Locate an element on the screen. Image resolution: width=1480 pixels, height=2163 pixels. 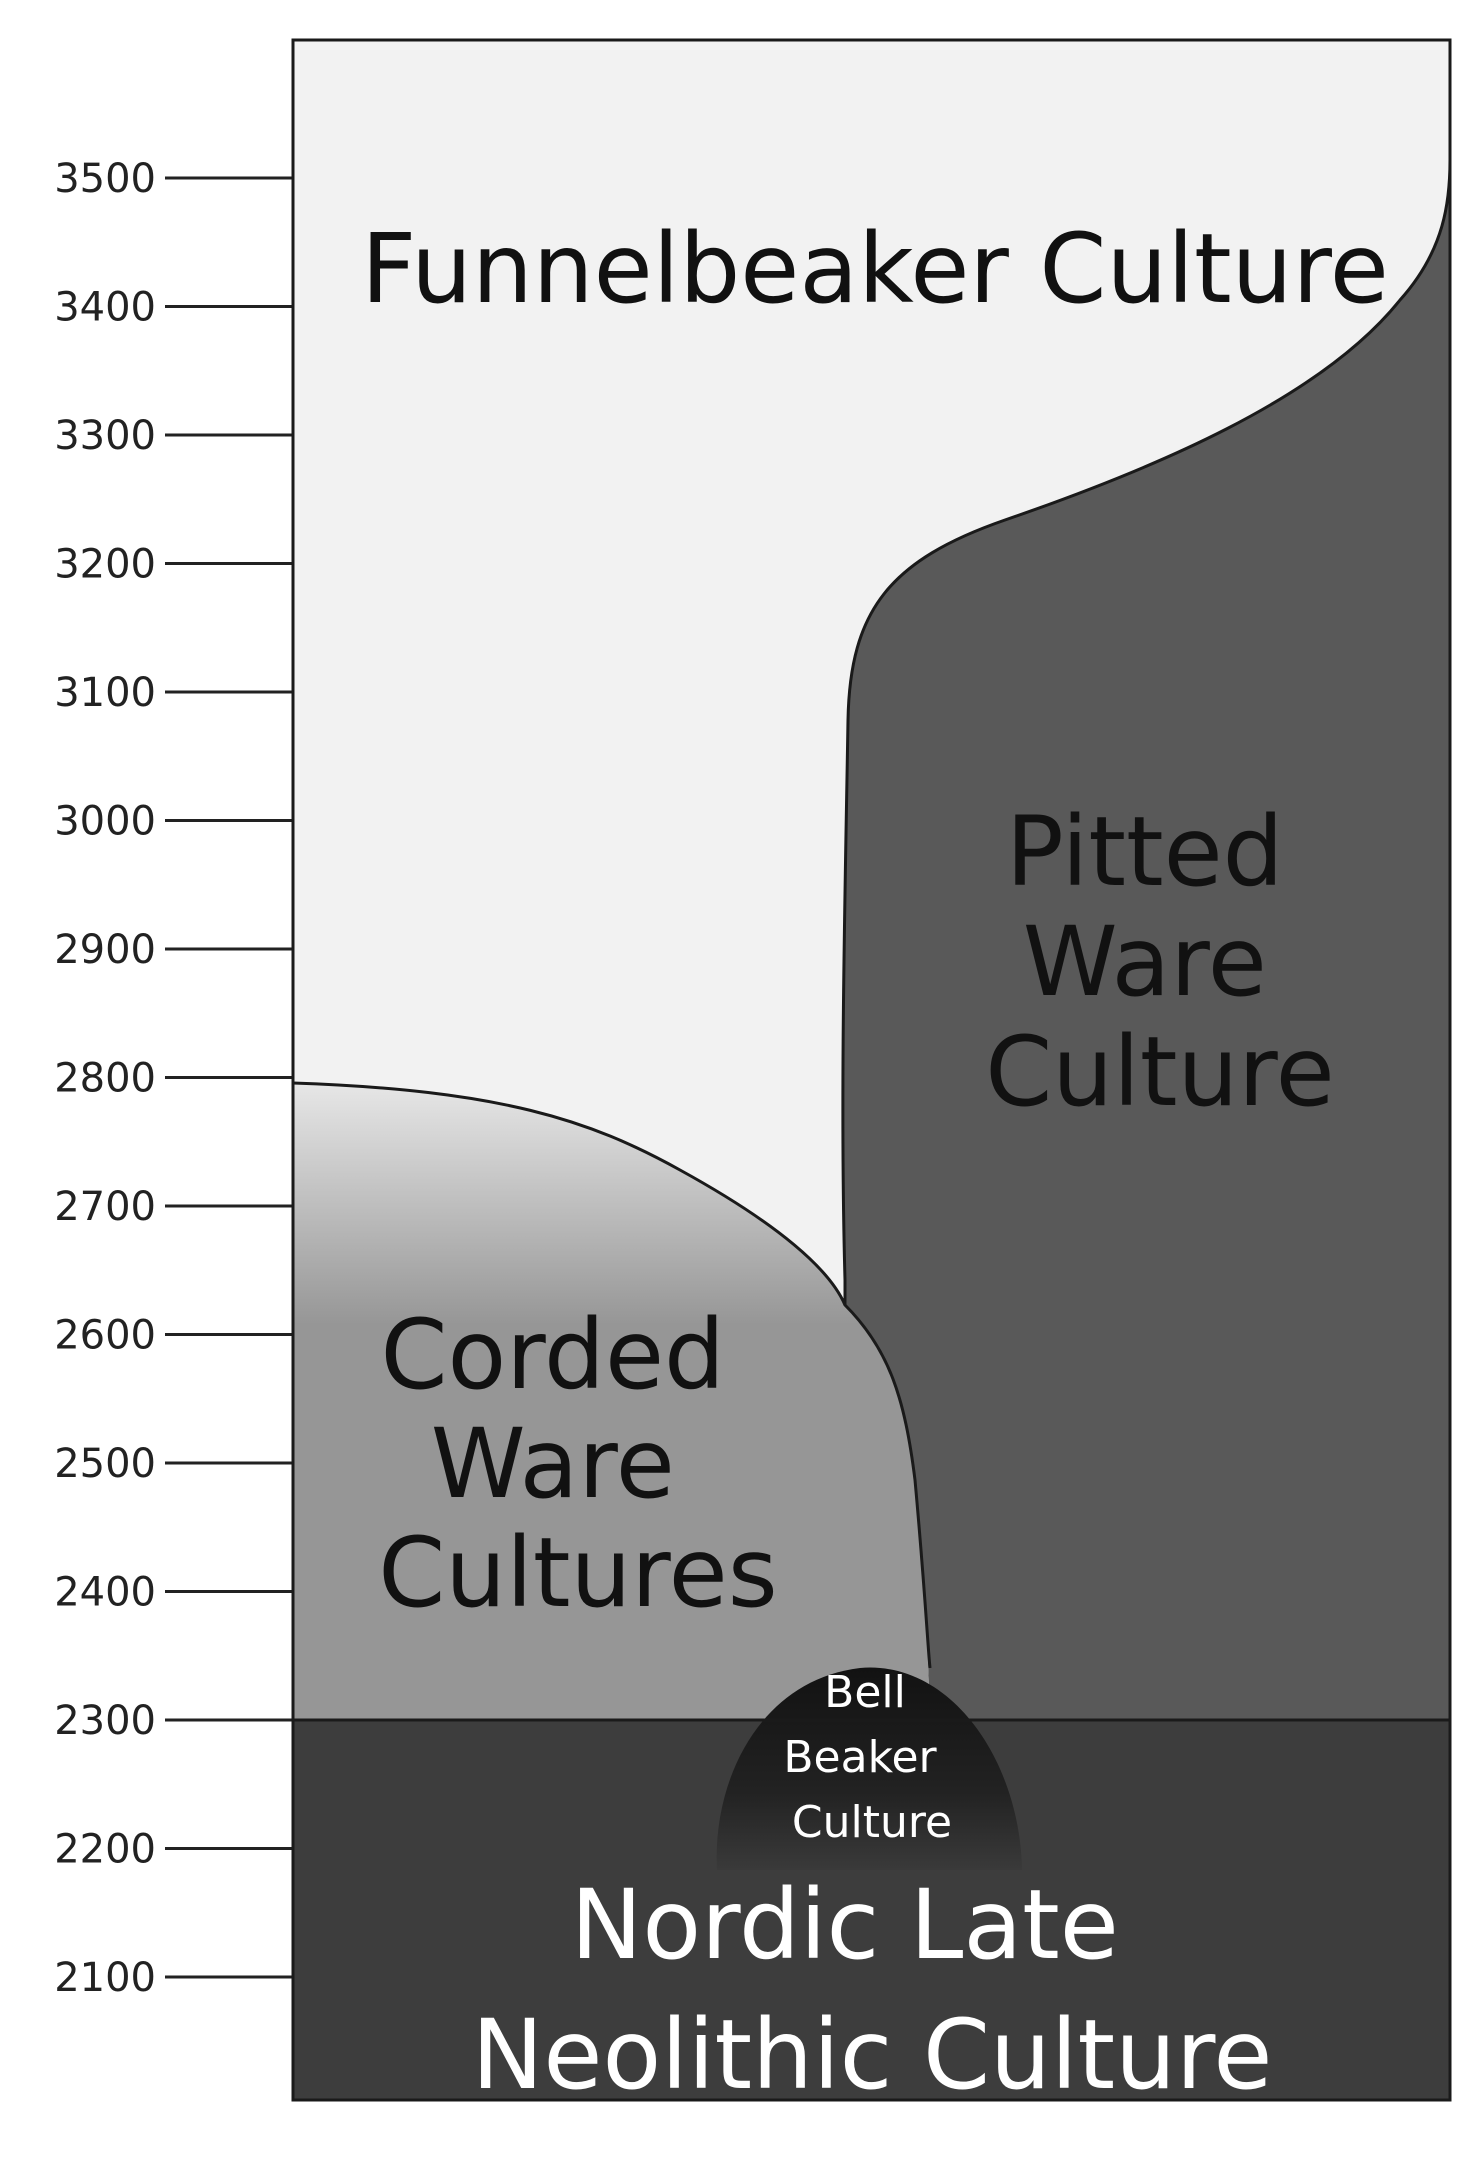
axis-tick-label-2600: 2600 is located at coordinates (105, 1336).